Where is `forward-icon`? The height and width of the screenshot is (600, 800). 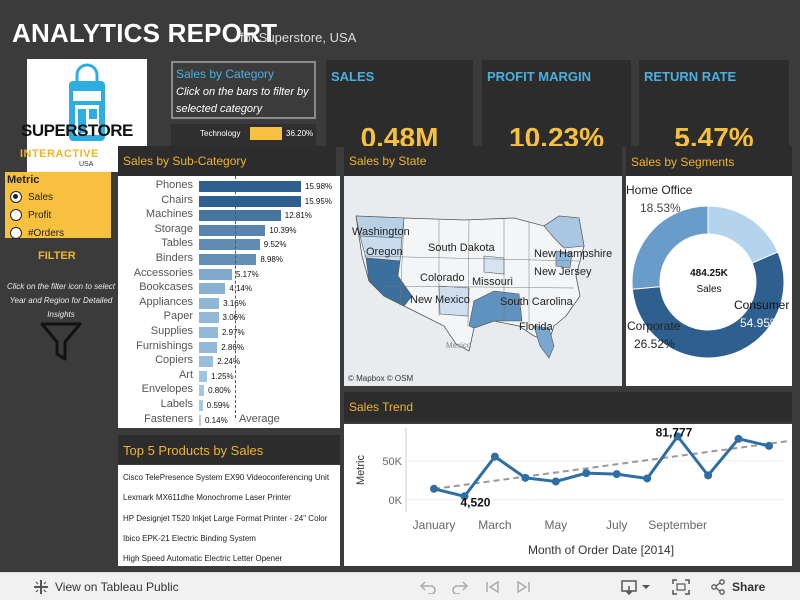
forward-icon is located at coordinates (524, 587).